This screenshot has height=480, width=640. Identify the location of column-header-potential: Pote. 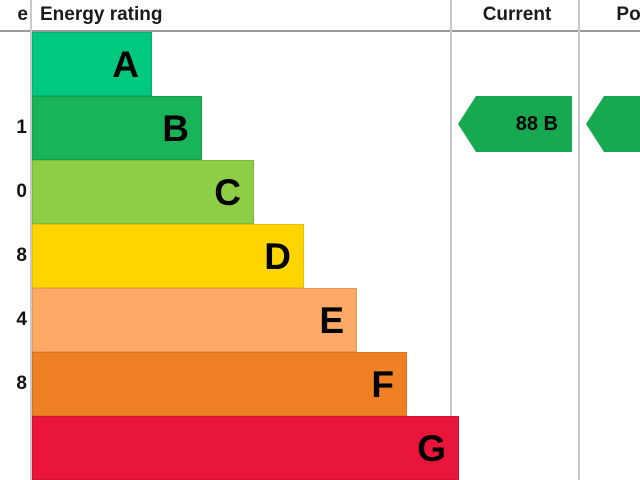
(628, 14).